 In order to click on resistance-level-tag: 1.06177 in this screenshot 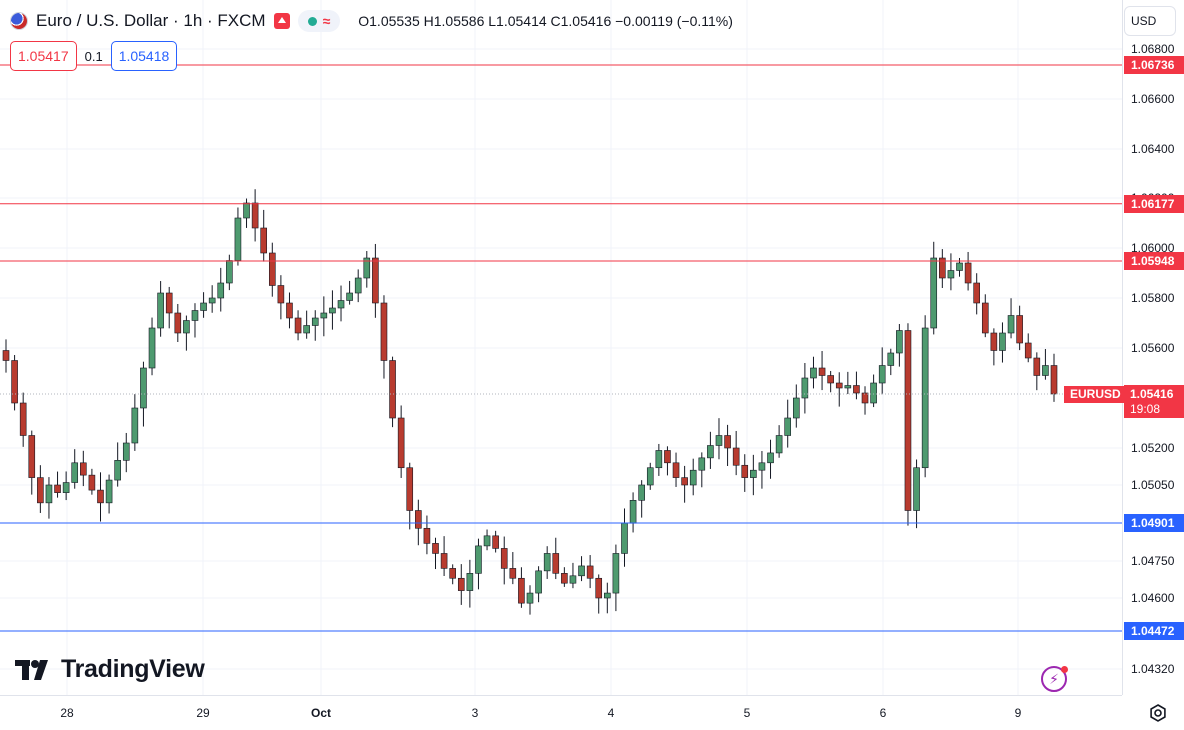, I will do `click(1154, 203)`.